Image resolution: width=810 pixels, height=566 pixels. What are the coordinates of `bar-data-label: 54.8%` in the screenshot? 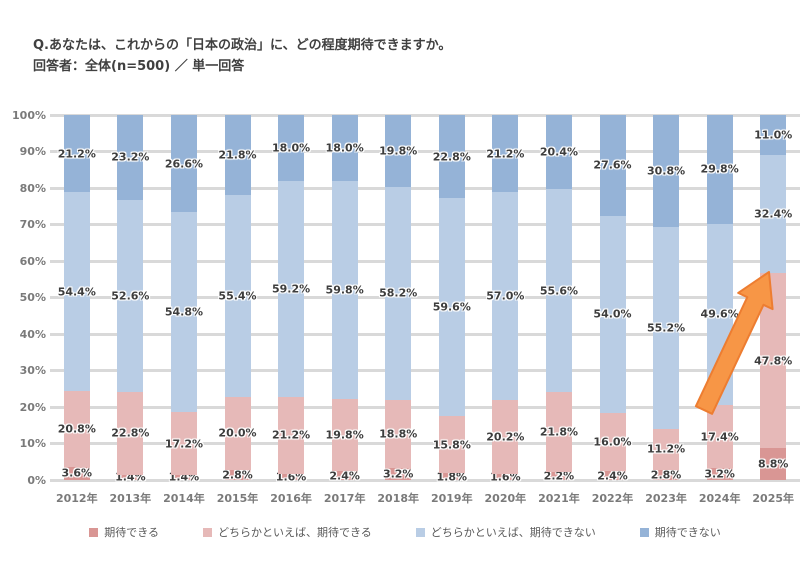 It's located at (184, 312).